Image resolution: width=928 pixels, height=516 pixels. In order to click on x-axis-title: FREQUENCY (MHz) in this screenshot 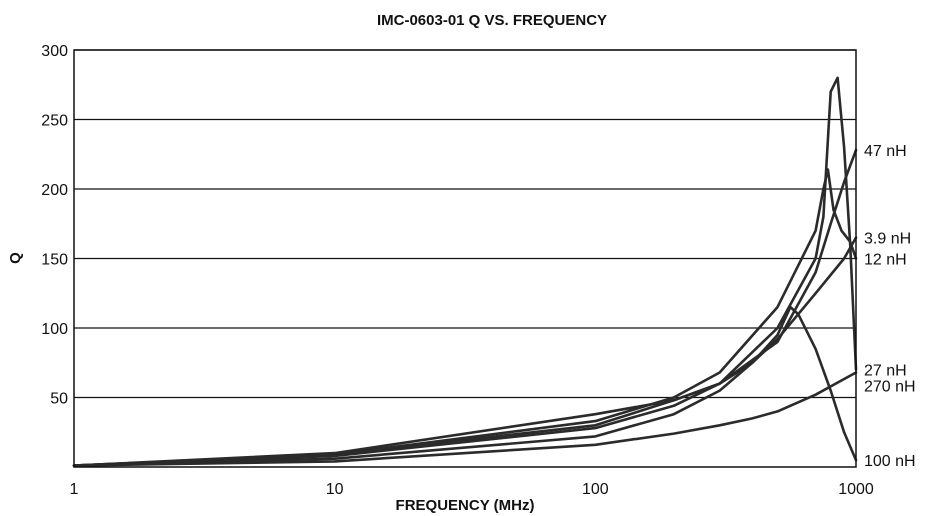, I will do `click(465, 505)`.